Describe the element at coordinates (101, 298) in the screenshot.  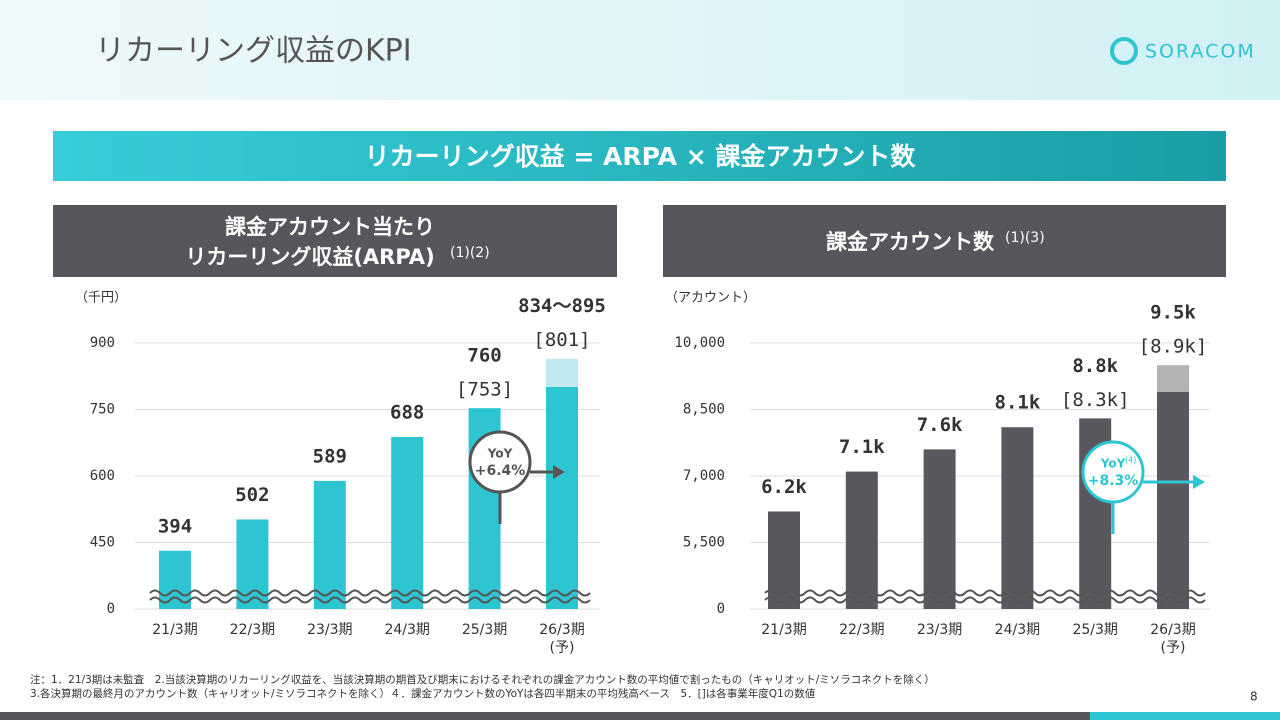
I see `y-axis-label: （千円）` at that location.